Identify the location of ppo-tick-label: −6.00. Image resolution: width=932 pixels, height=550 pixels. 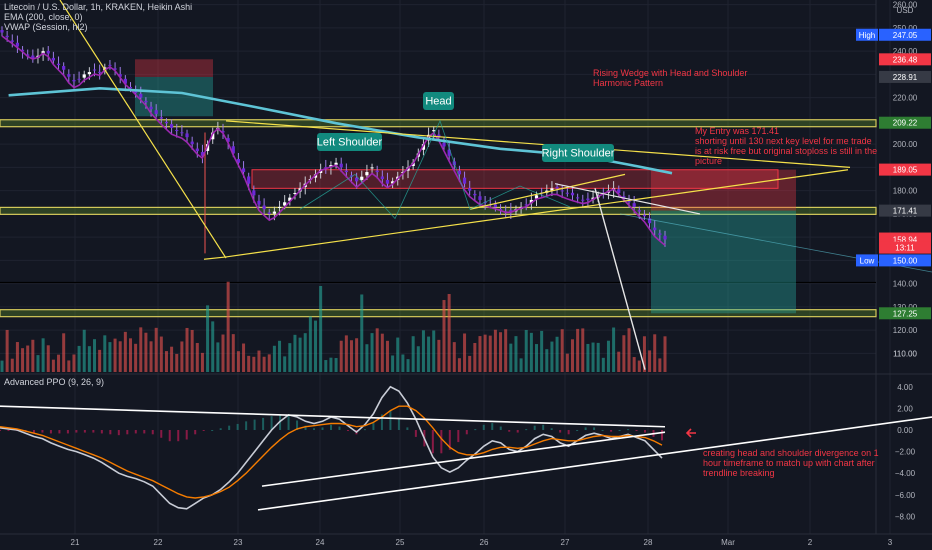
(905, 495).